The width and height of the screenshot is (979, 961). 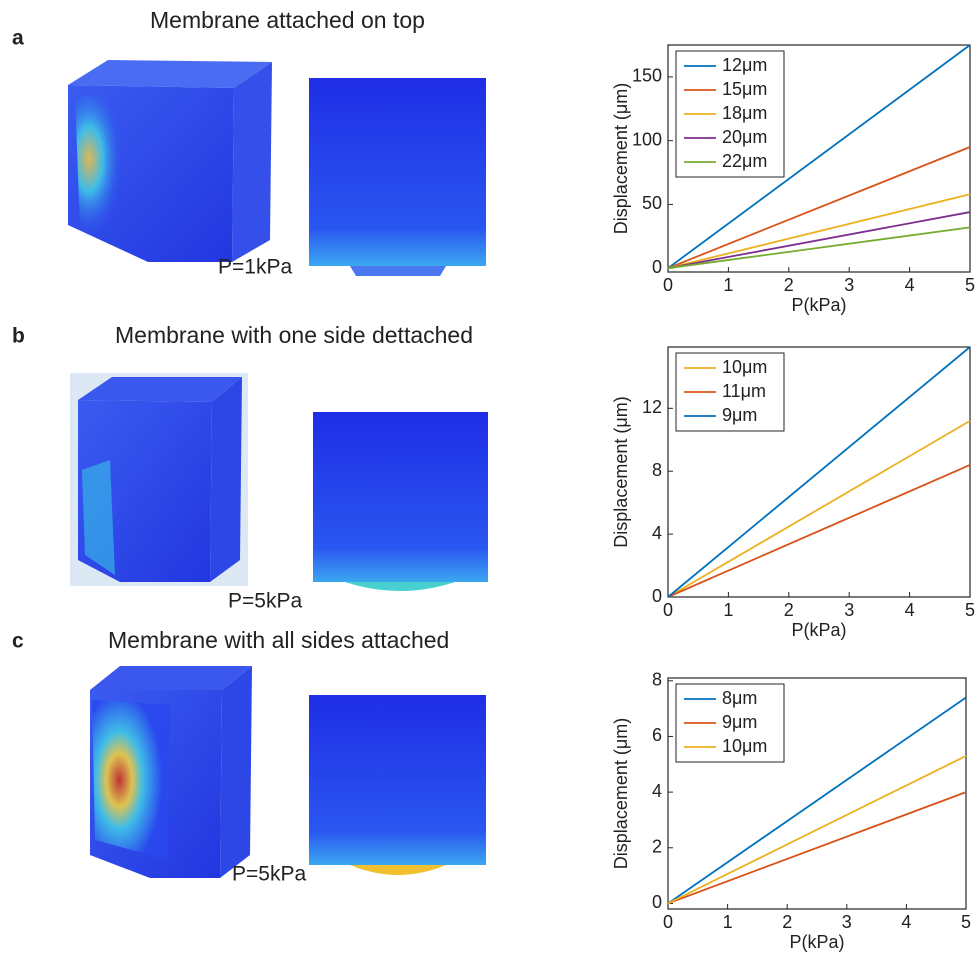 What do you see at coordinates (744, 161) in the screenshot?
I see `legend-label: 22μm` at bounding box center [744, 161].